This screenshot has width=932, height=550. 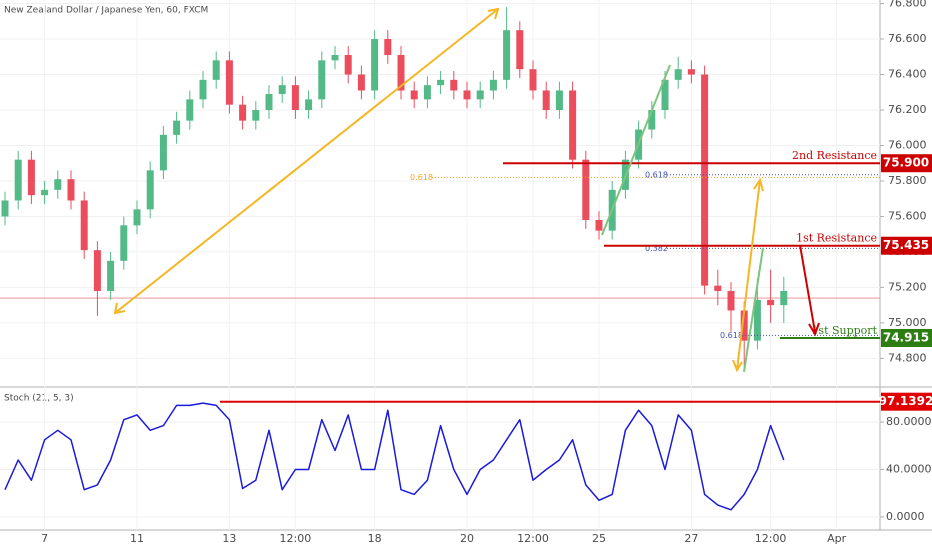 I want to click on x-tick-label: 13, so click(x=229, y=538).